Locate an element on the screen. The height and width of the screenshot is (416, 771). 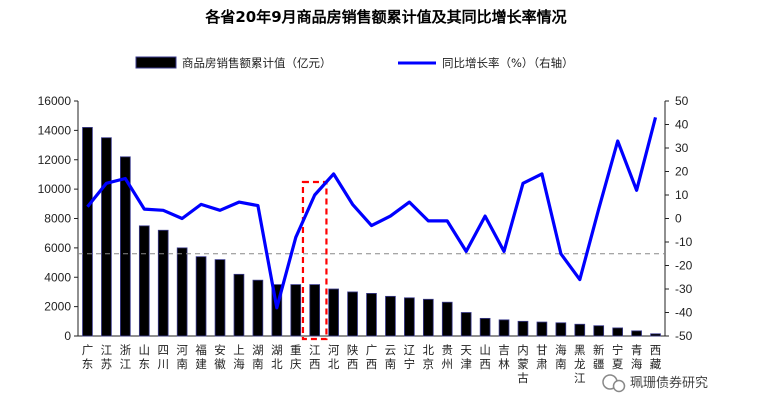
left-tick-label: 14000 is located at coordinates (55, 130).